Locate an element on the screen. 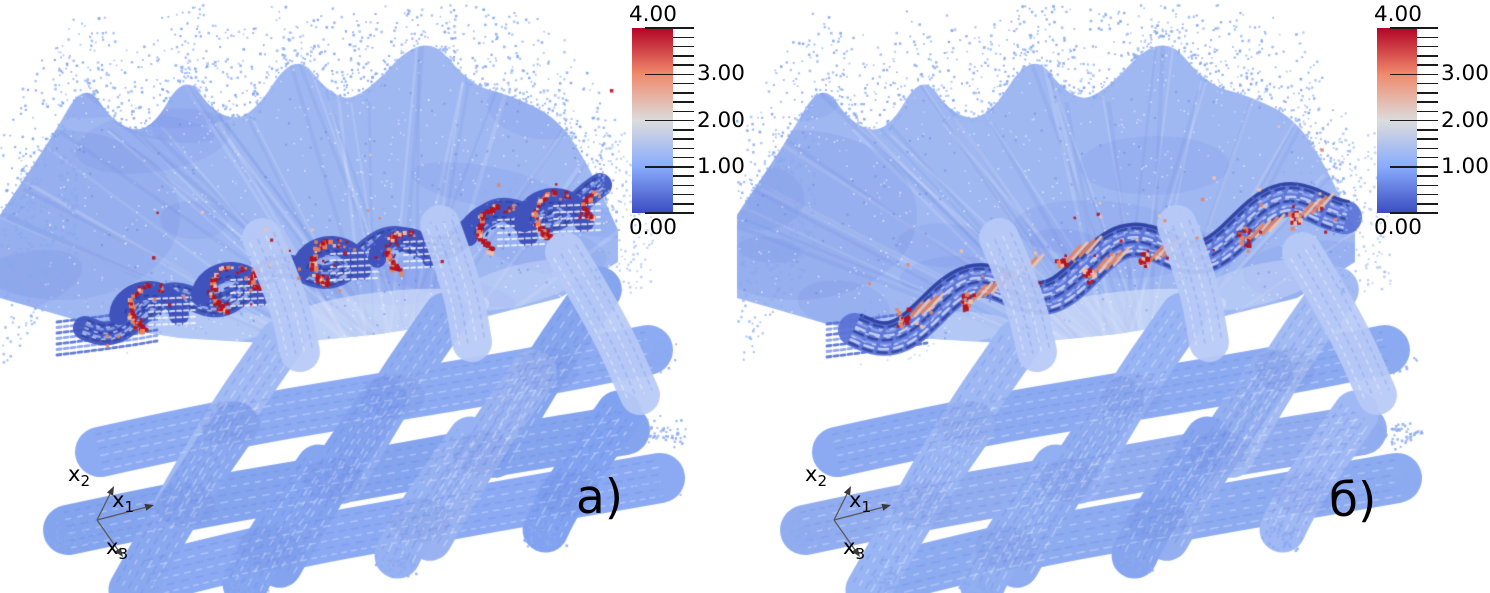  axis-triad-right is located at coordinates (862, 521).